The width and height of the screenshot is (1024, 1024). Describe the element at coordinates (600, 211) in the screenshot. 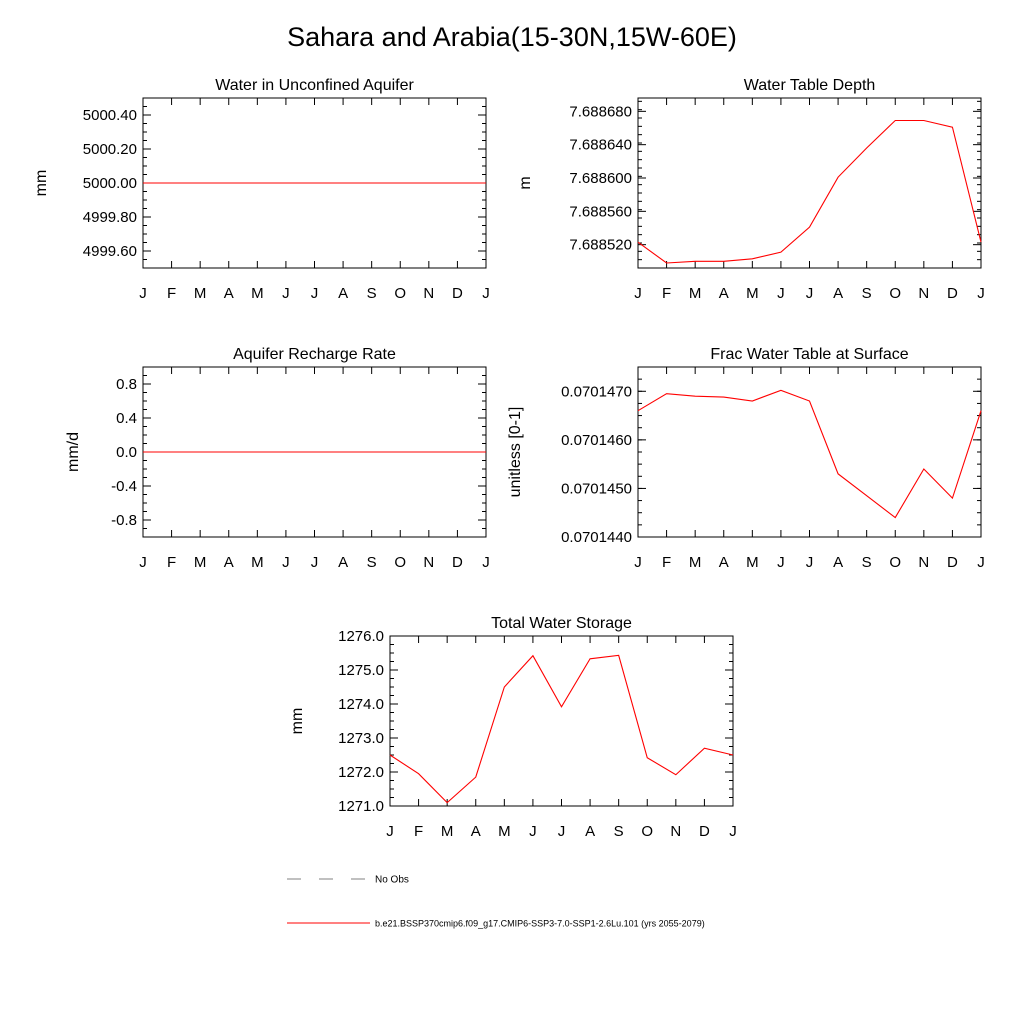

I see `y-tick-label: 7.688560` at that location.